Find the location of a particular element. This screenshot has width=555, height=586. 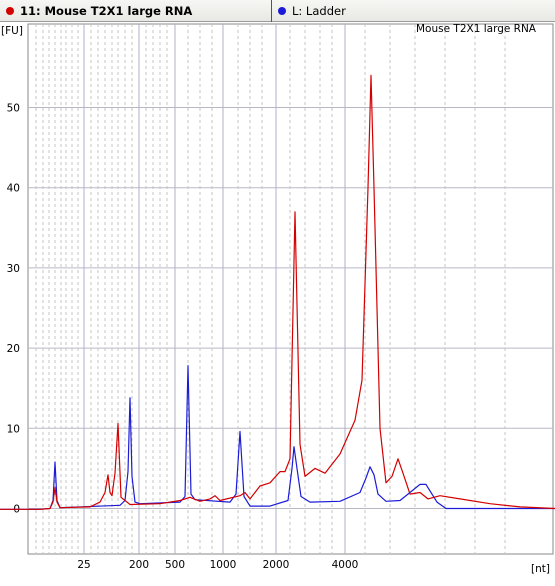

y-tick-label: 40 is located at coordinates (13, 189).